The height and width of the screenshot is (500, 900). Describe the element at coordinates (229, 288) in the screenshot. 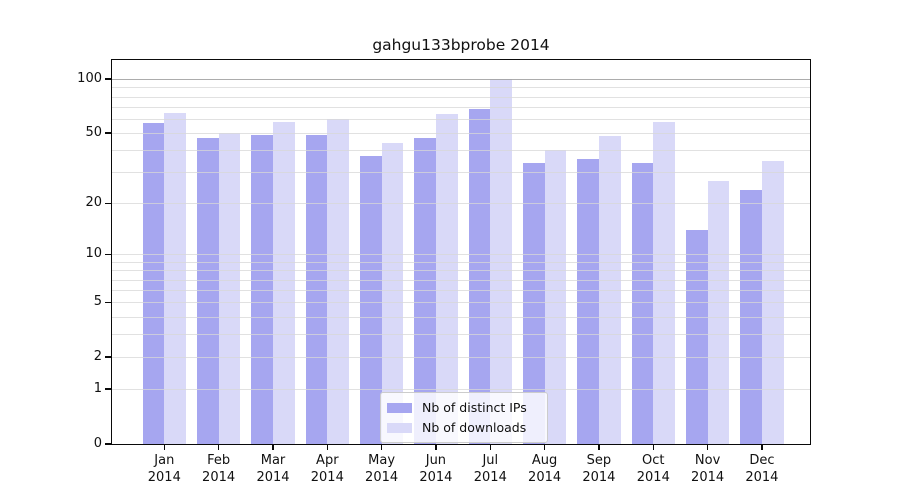

I see `bar-downloads-feb` at that location.